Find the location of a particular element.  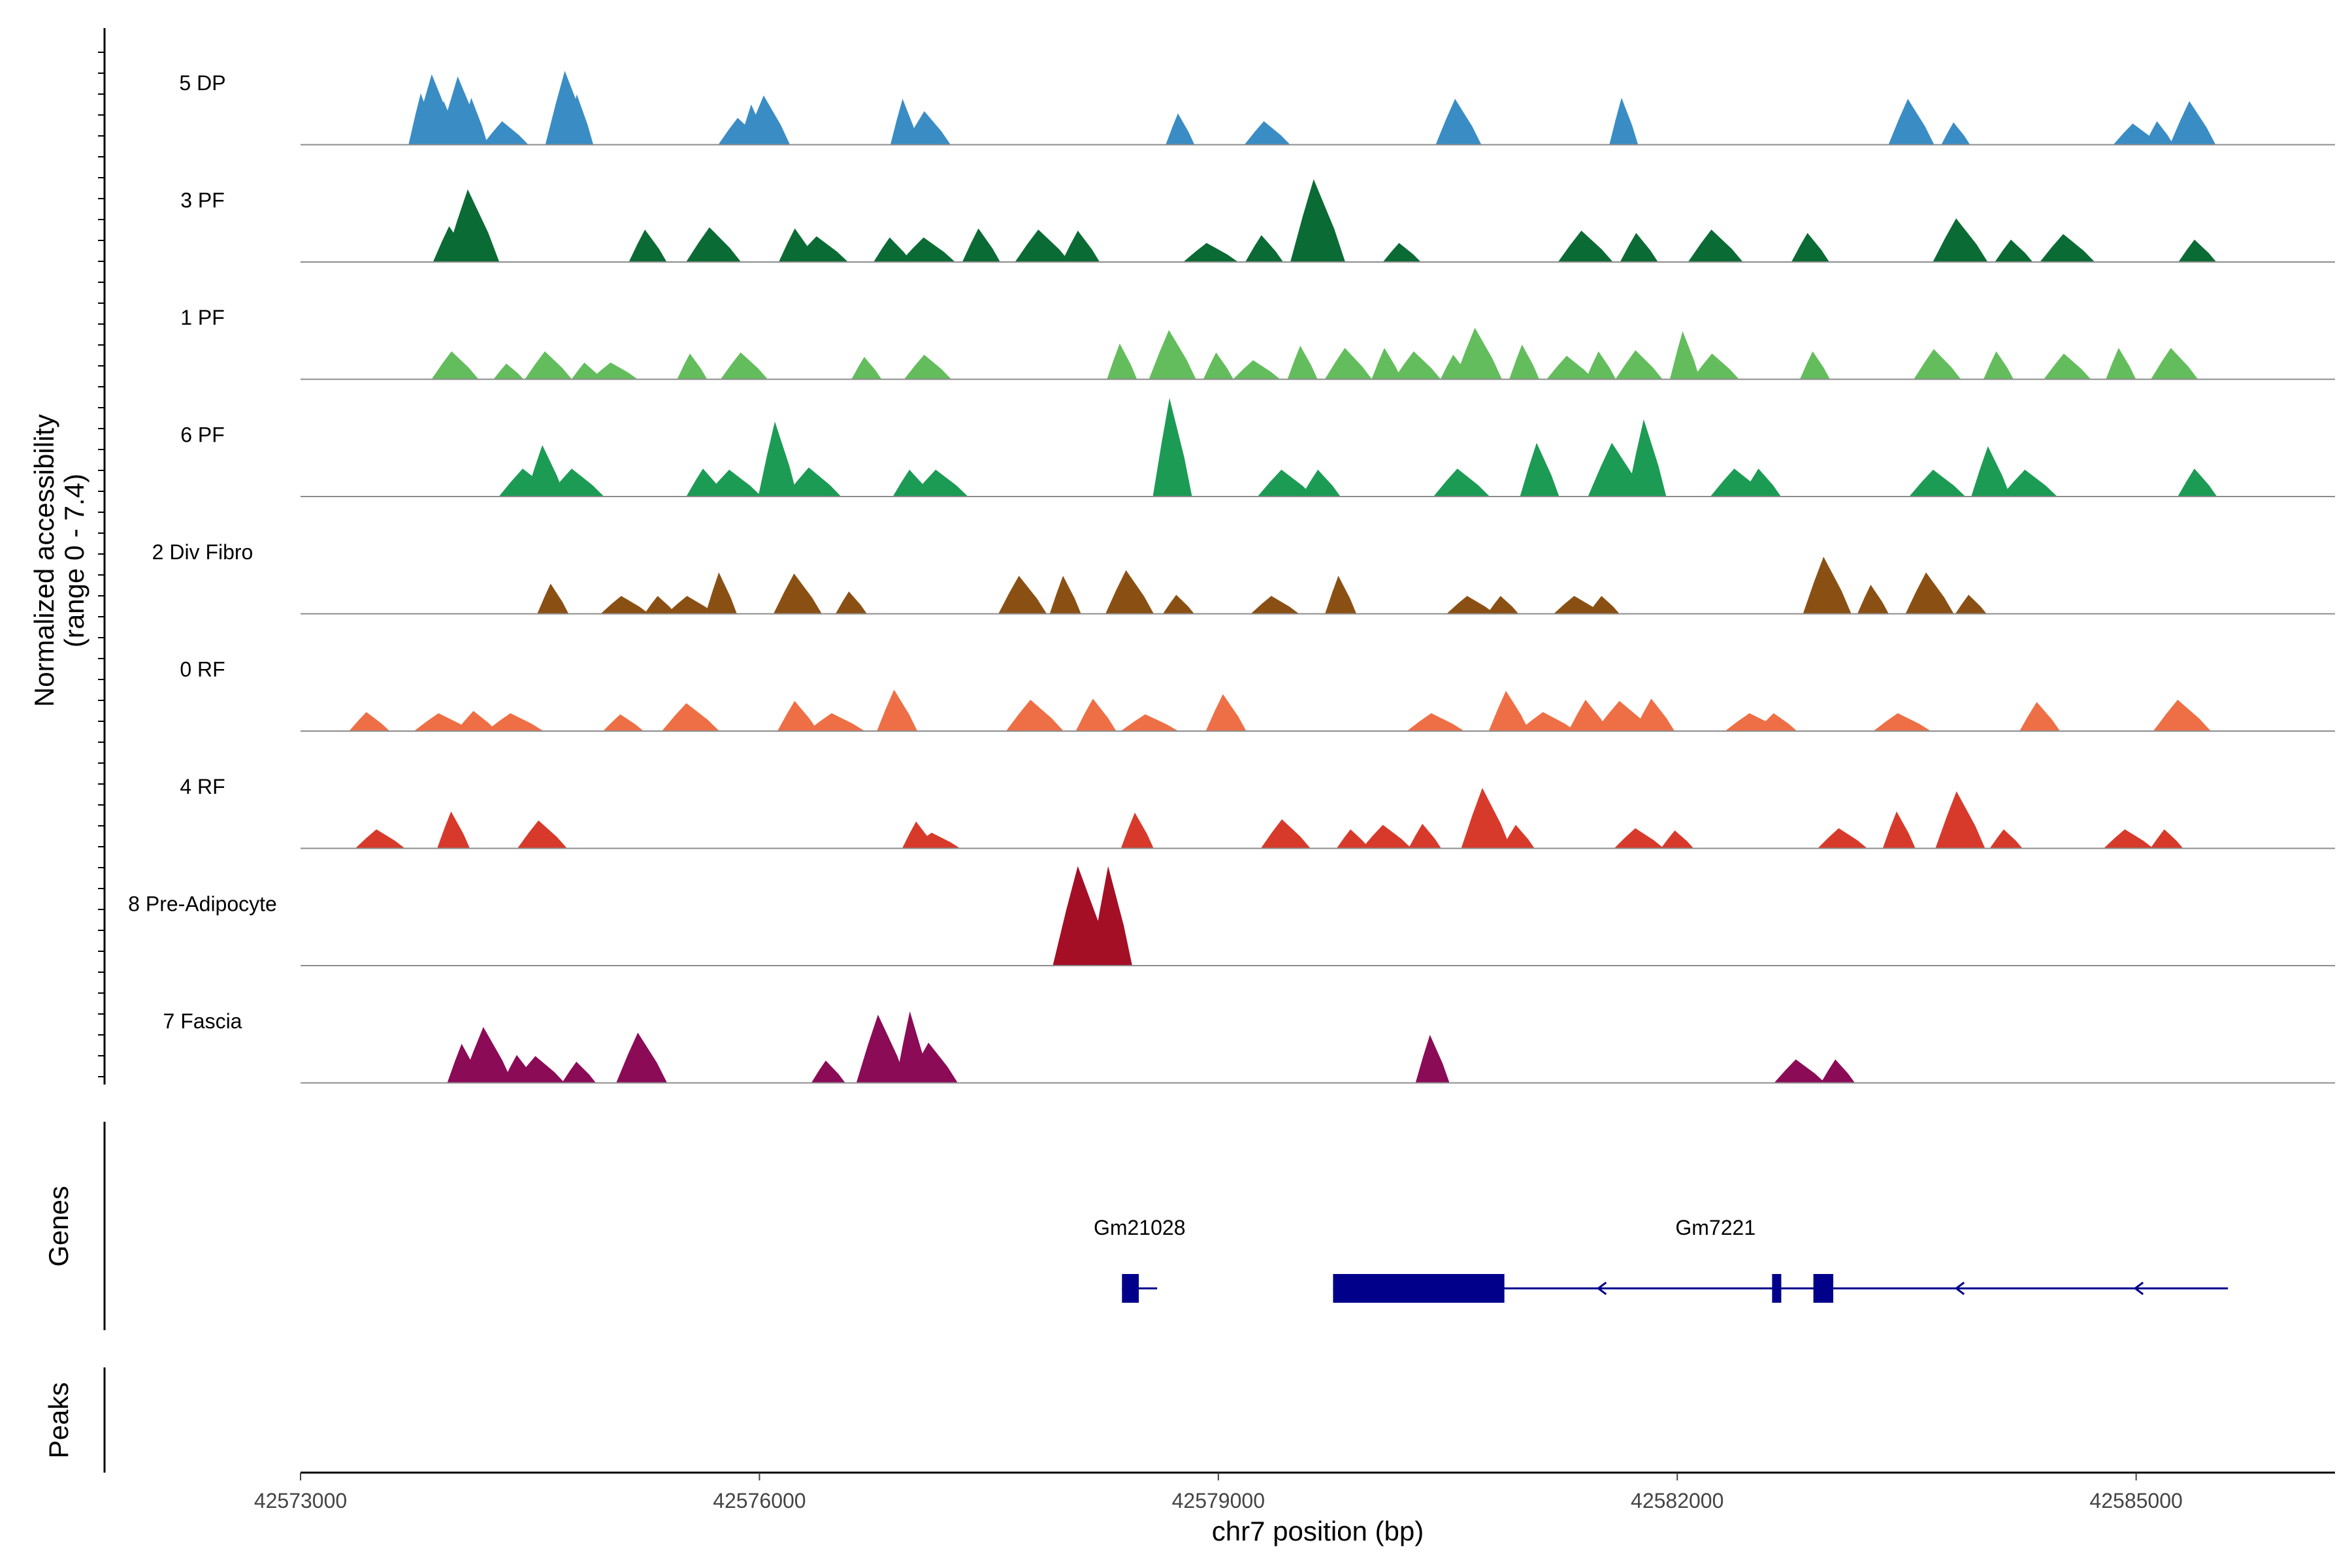

track-6: 4 RF is located at coordinates (1257, 812).